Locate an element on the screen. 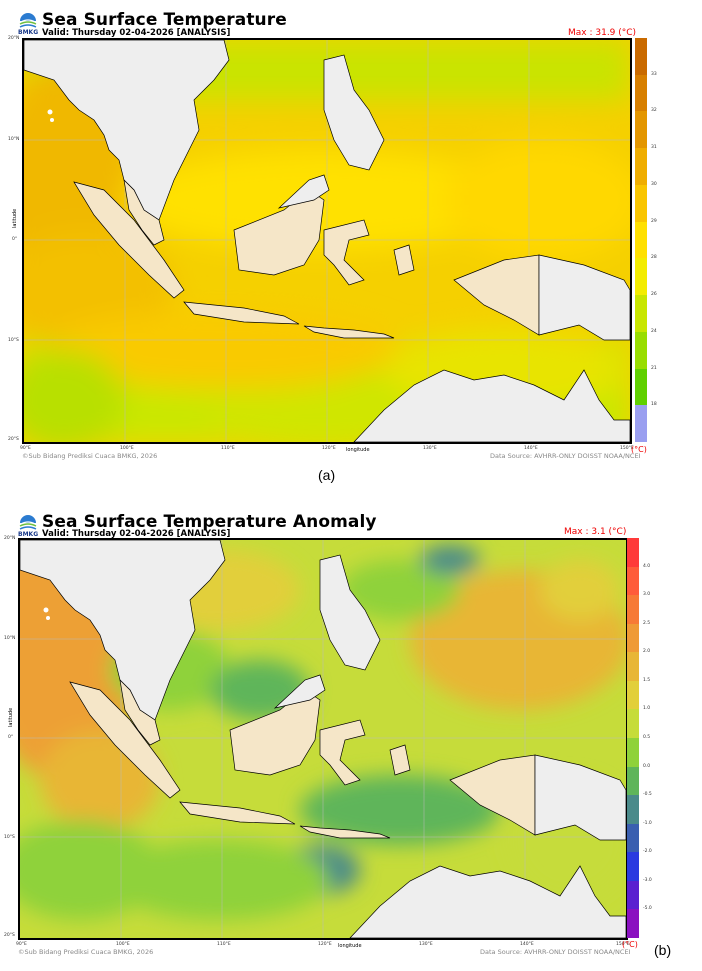 The image size is (702, 971). colorbar-tick-label: 29 is located at coordinates (654, 221).